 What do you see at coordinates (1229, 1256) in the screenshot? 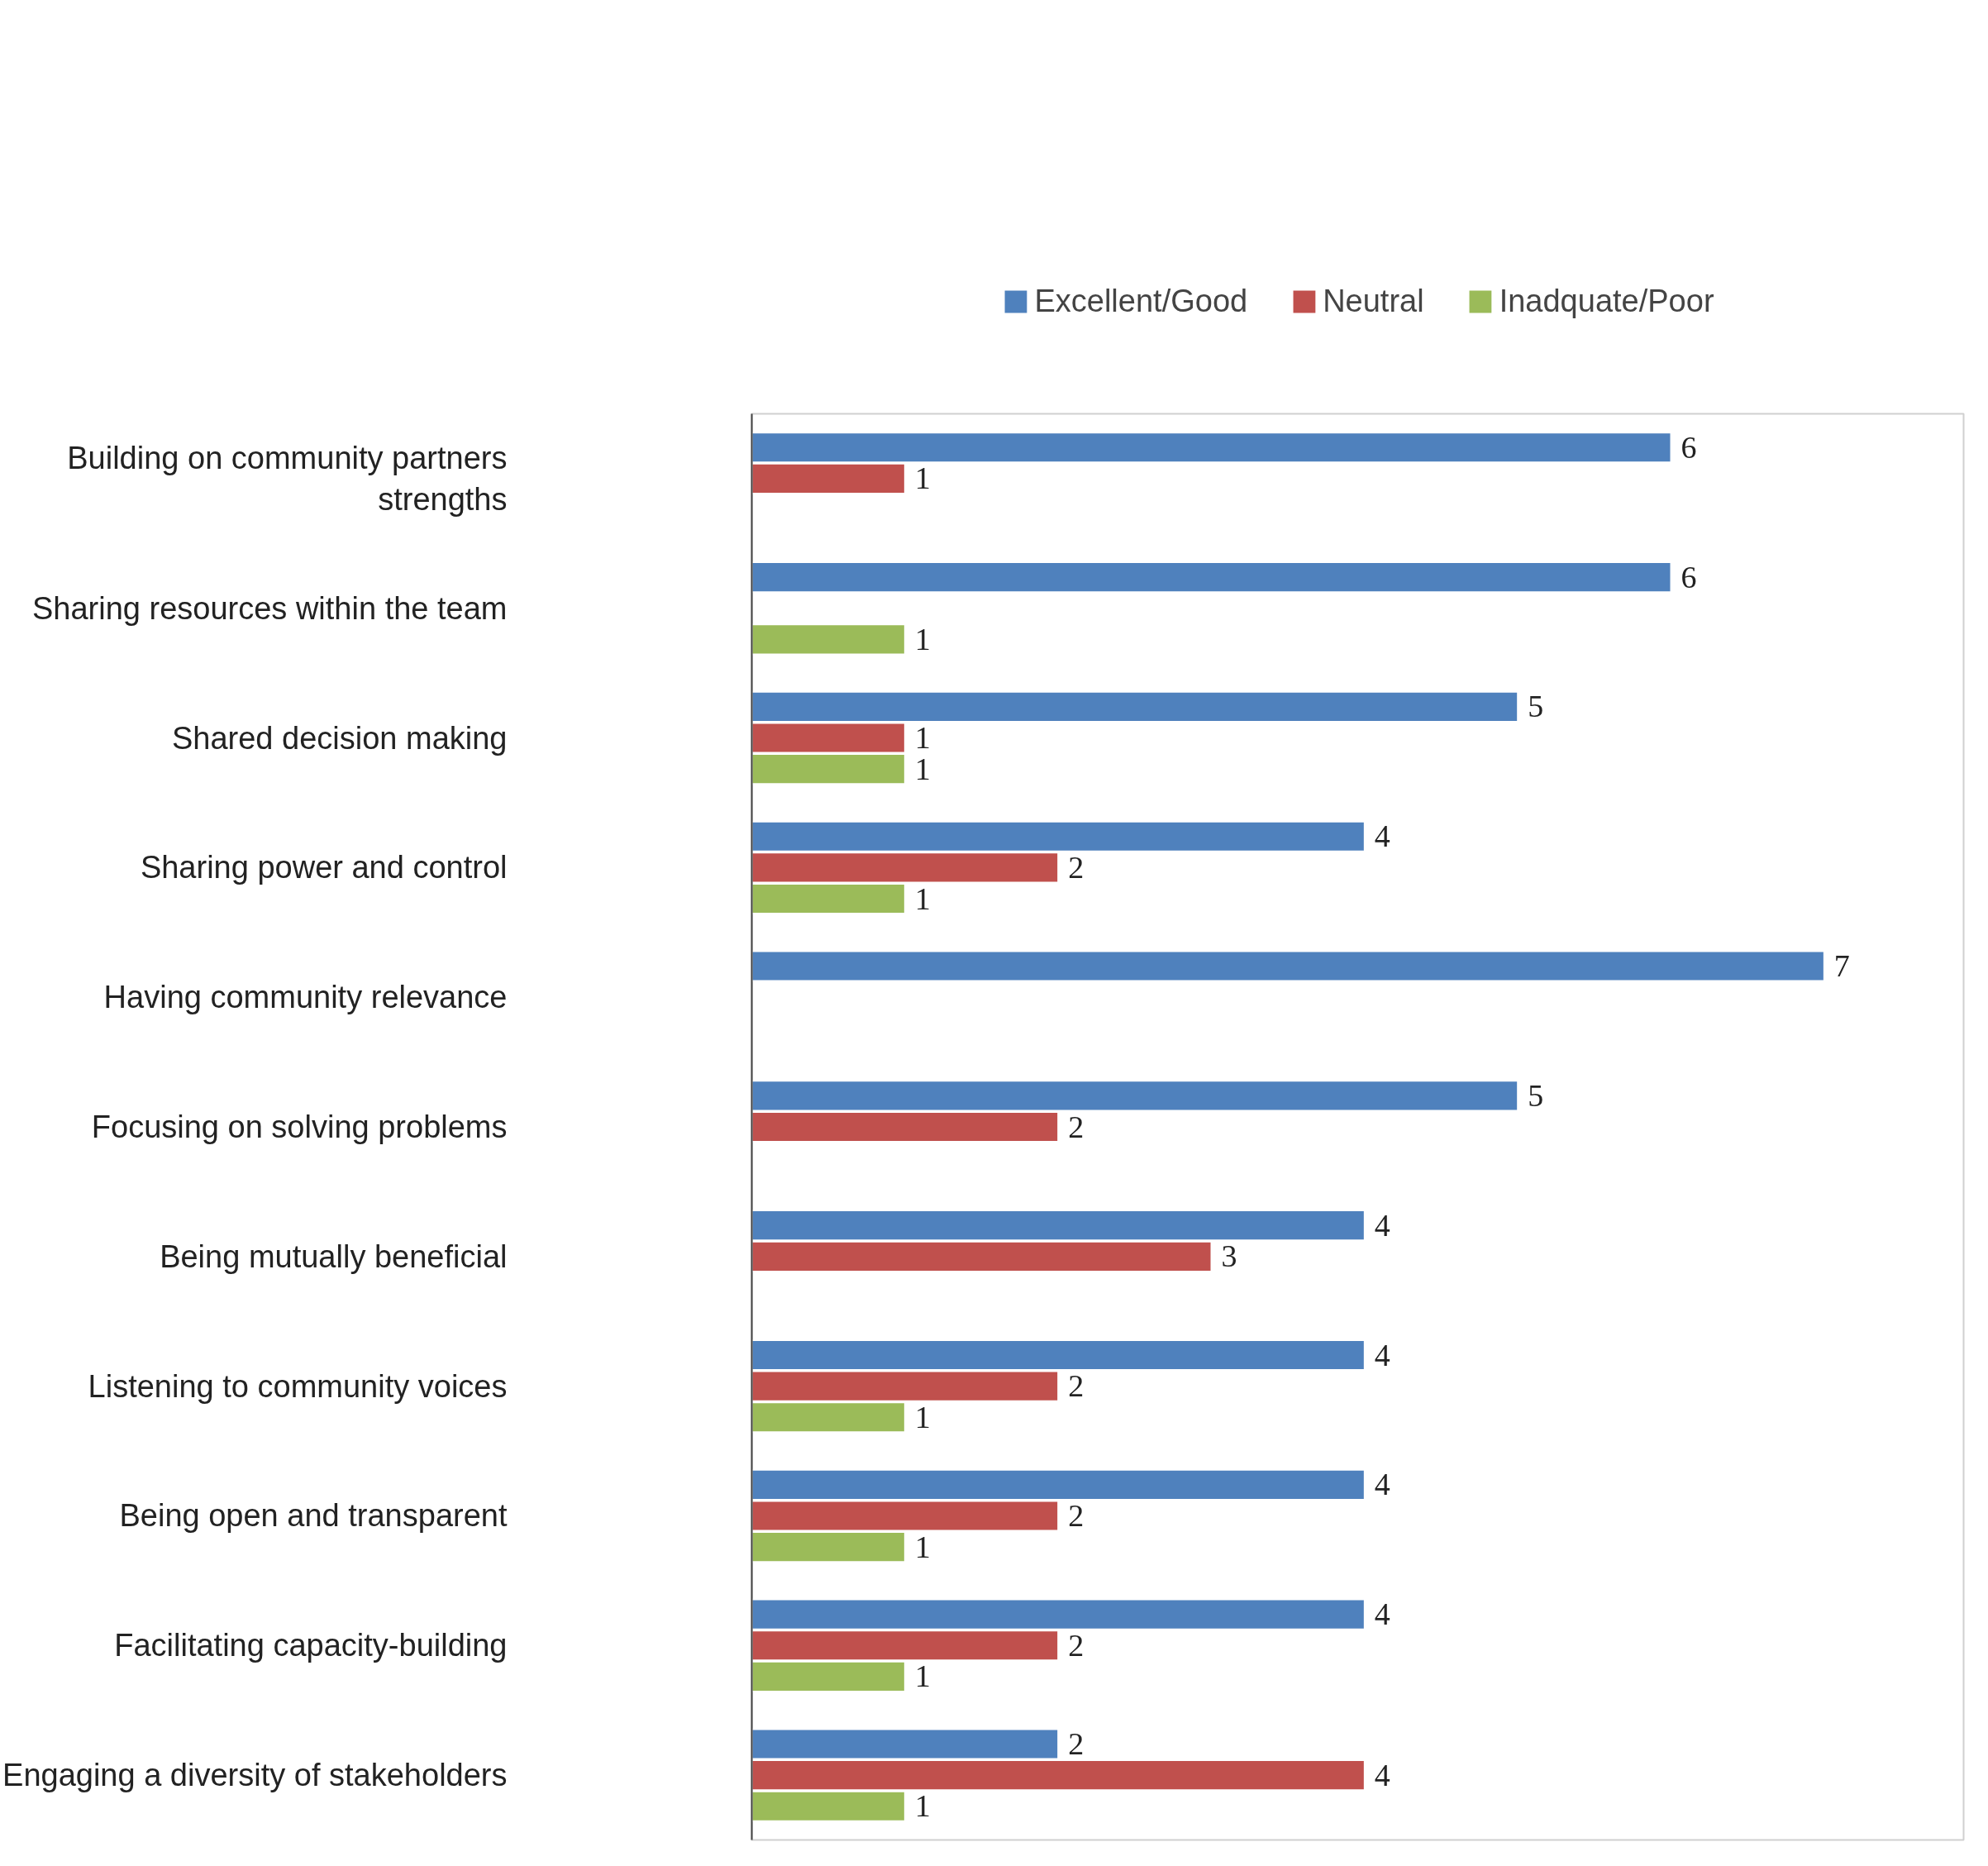
I see `data-label: 3` at bounding box center [1229, 1256].